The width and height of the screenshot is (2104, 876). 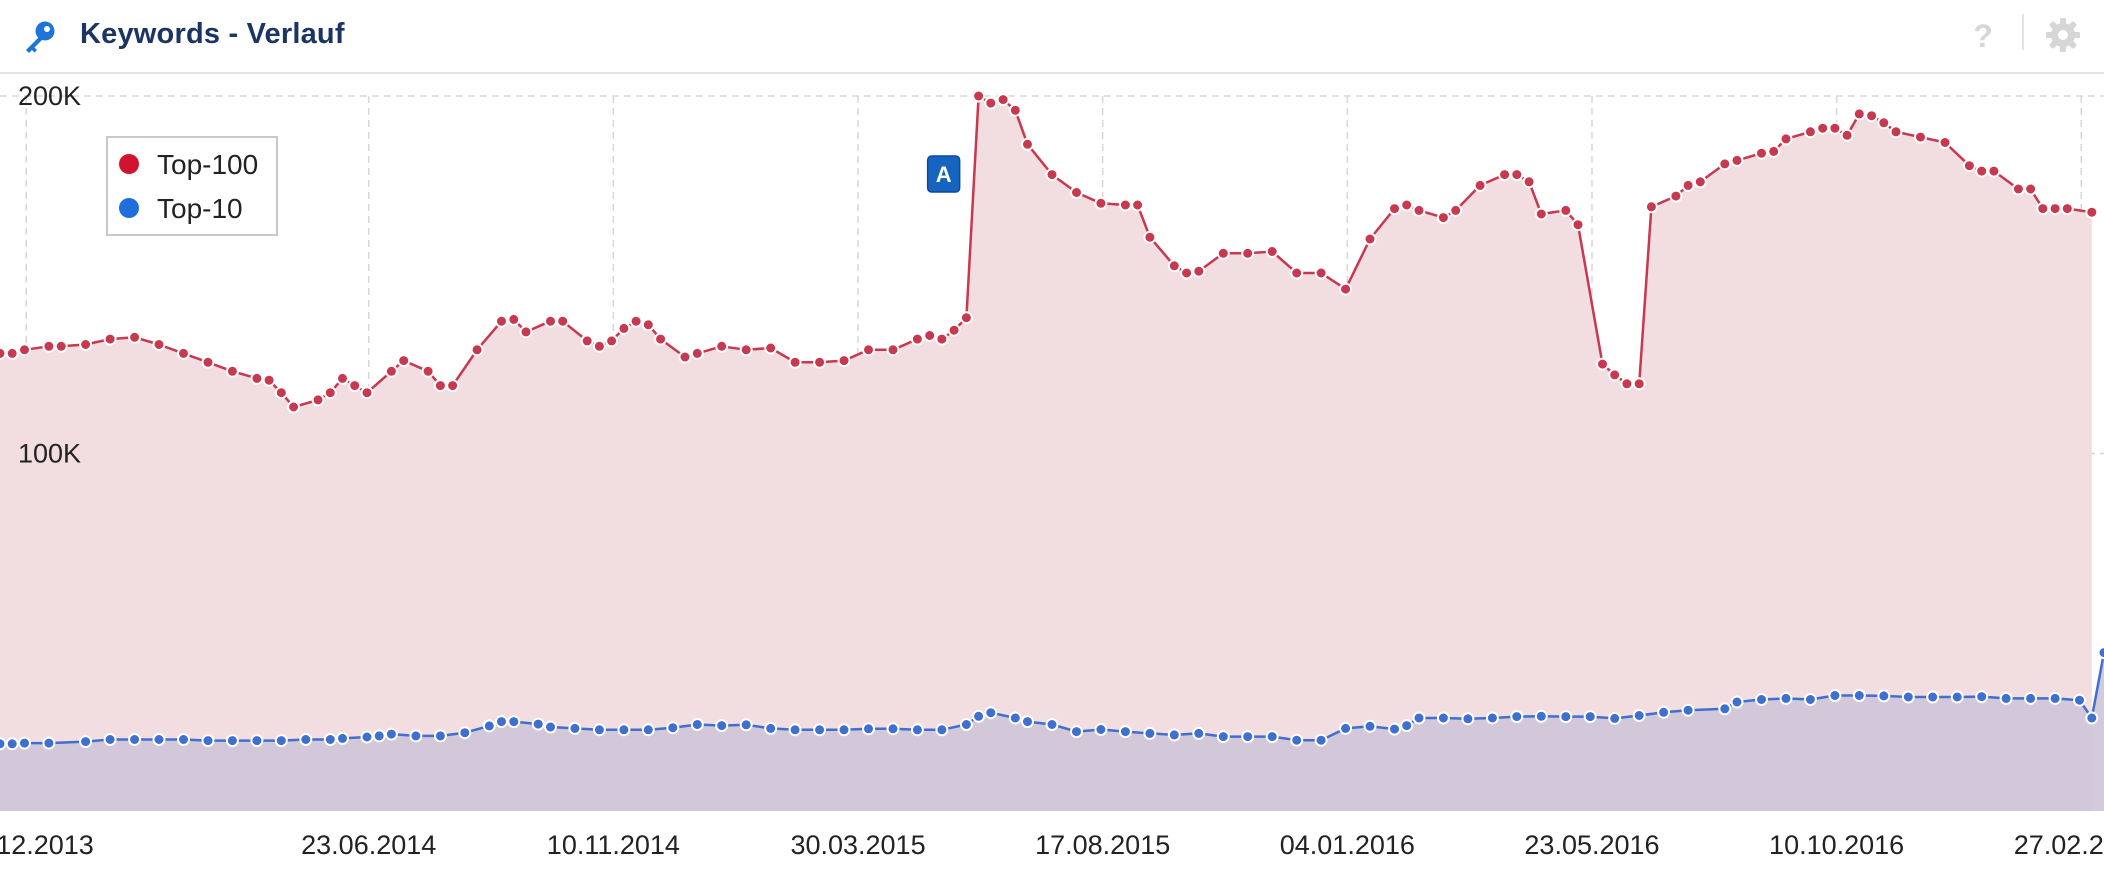 I want to click on chart-legend: Top-100 Top-10, so click(x=192, y=186).